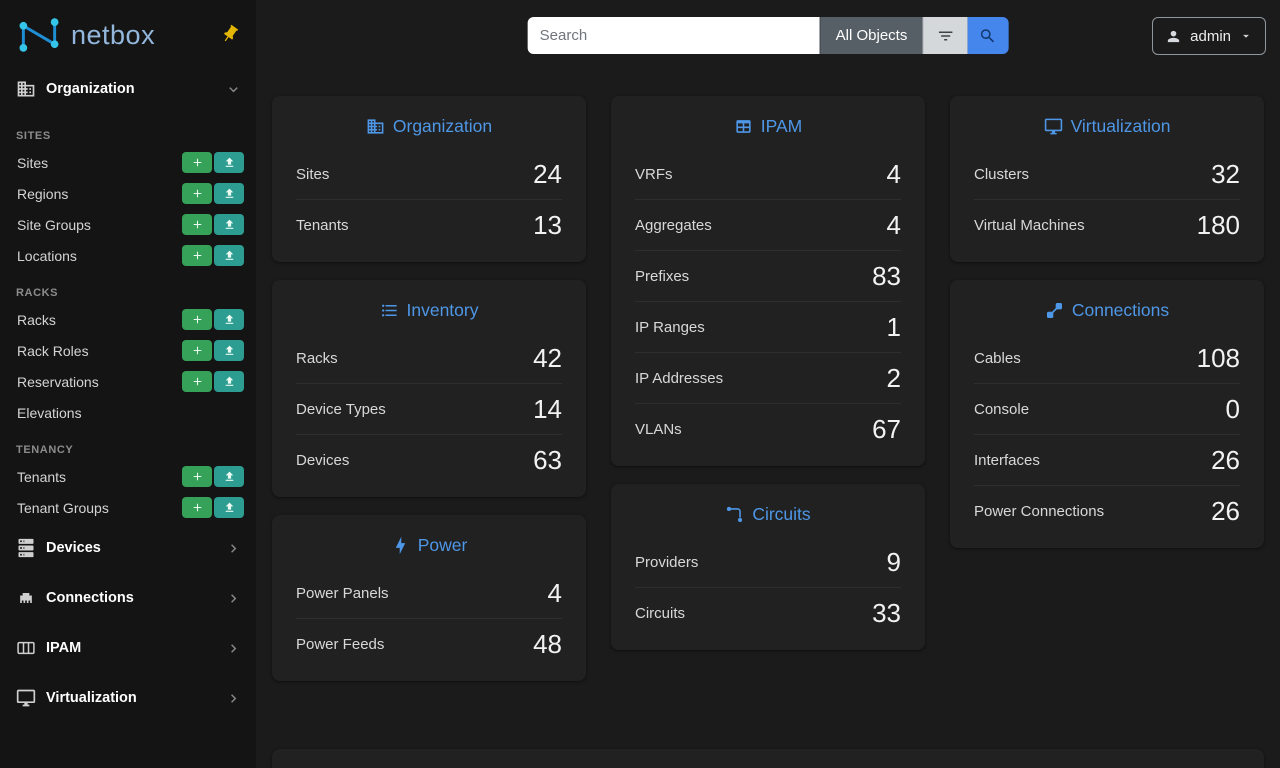  I want to click on stat-row-virtual-machines: Virtual Machines 180, so click(1107, 224).